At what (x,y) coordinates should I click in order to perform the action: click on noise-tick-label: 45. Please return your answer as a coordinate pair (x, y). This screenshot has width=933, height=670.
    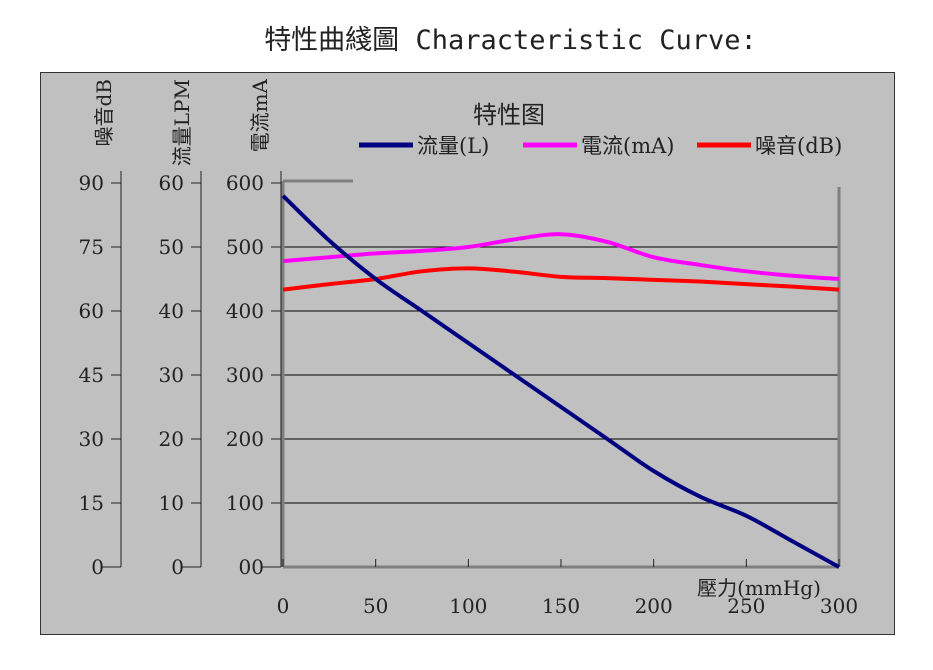
    Looking at the image, I should click on (91, 375).